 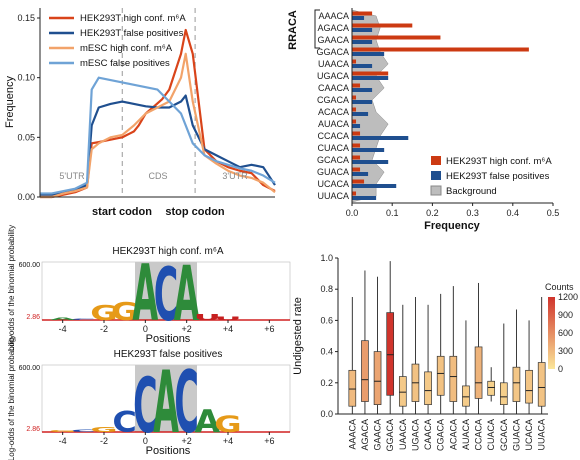 I want to click on logo1-xlabel: Positions, so click(x=168, y=339).